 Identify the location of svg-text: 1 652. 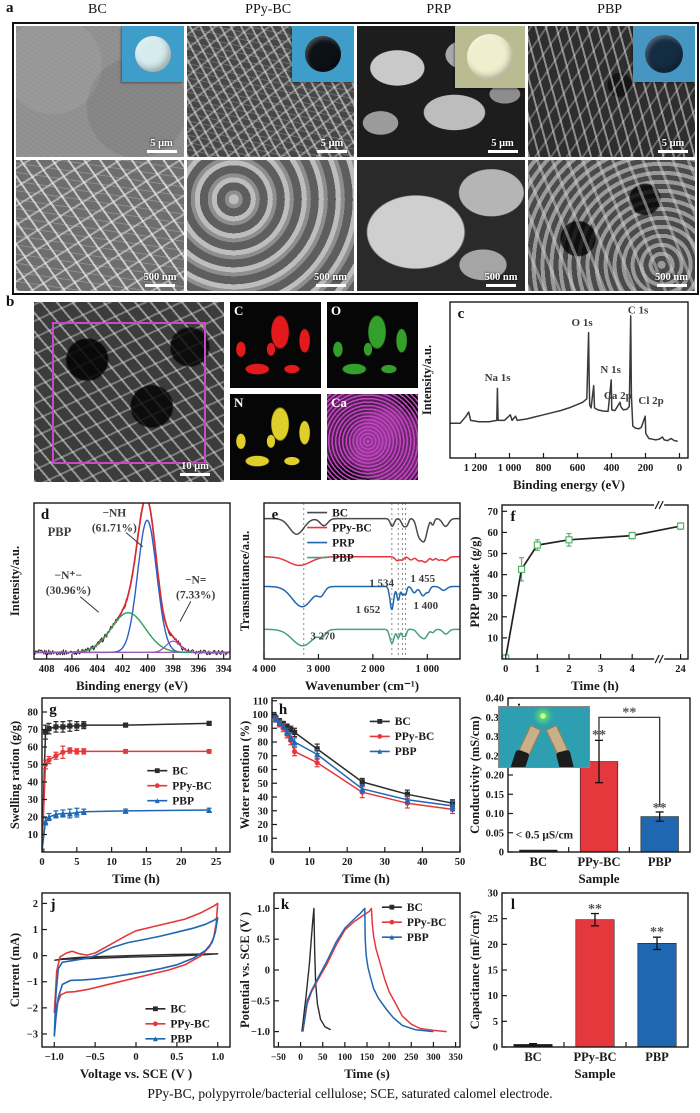
(368, 610).